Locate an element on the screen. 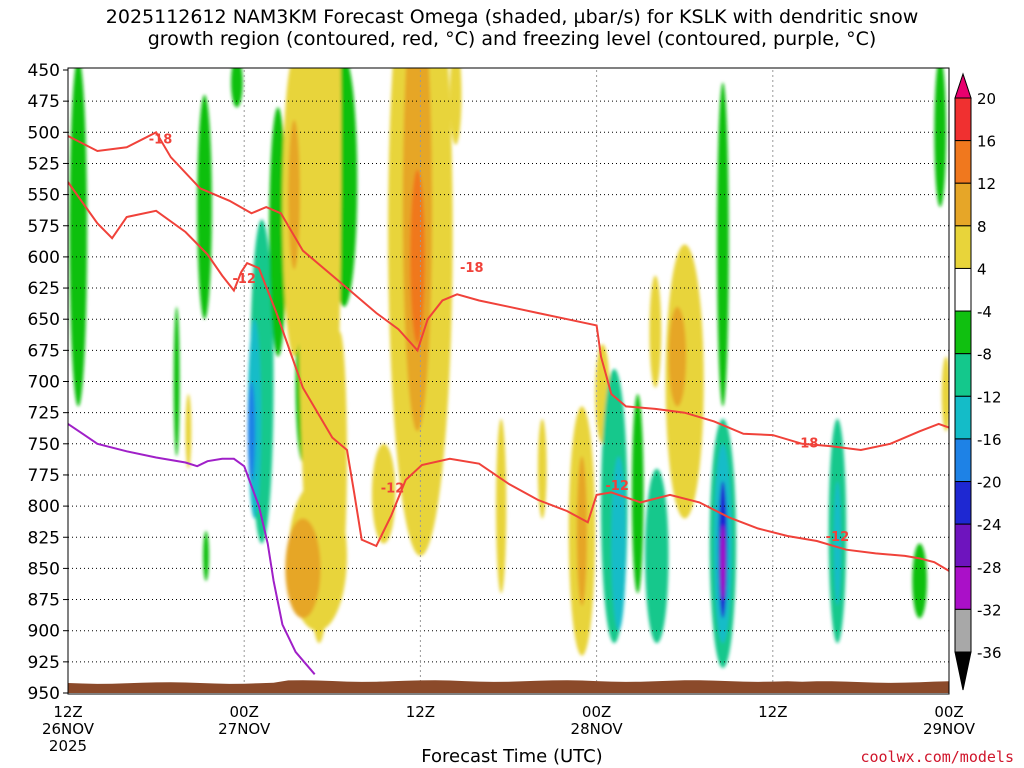  colorbar-label: 16 is located at coordinates (986, 142).